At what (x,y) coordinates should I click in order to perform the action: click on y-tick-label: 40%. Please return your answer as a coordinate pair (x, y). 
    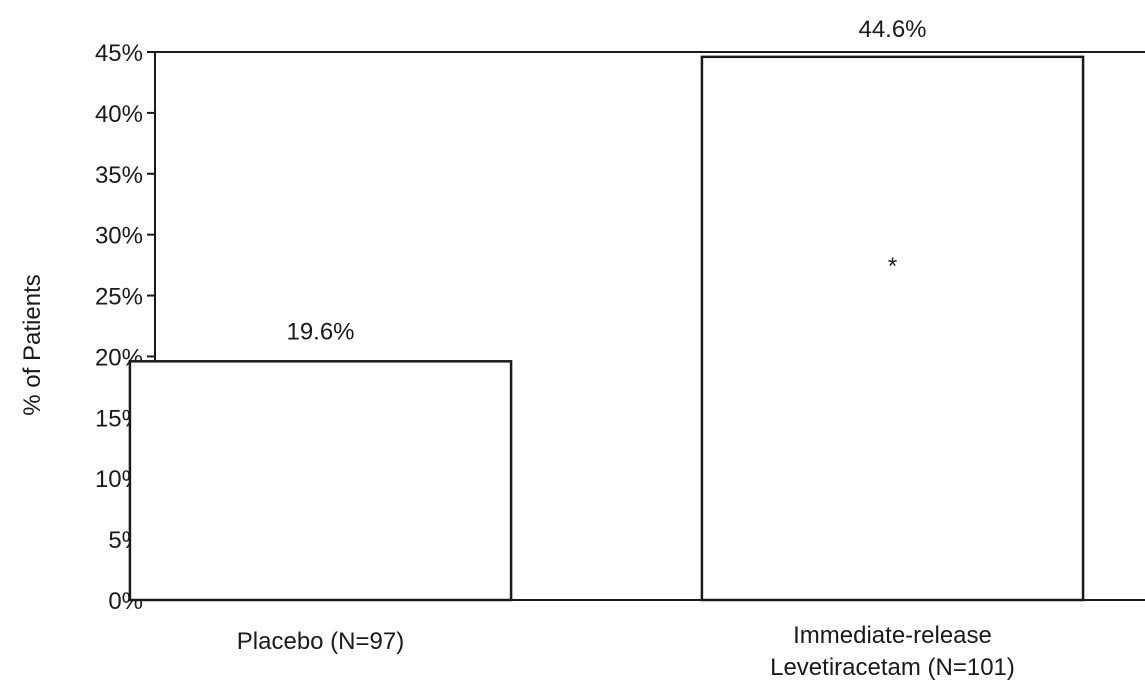
    Looking at the image, I should click on (119, 114).